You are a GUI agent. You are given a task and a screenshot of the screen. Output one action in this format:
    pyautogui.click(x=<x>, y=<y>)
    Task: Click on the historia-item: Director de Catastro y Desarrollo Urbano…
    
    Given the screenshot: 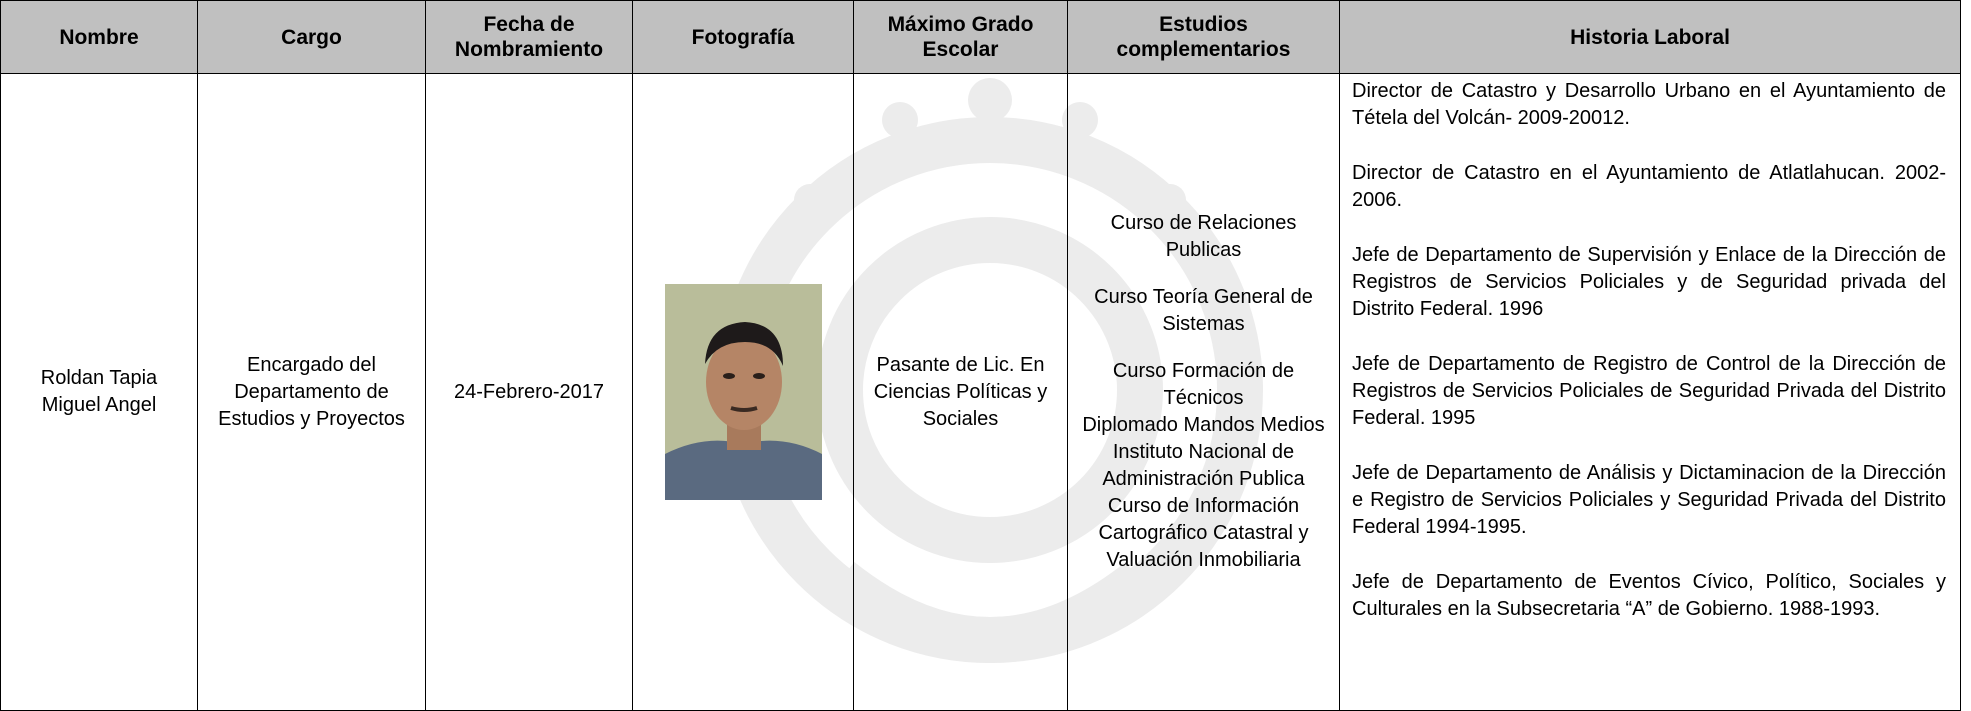 What is the action you would take?
    pyautogui.click(x=1649, y=104)
    